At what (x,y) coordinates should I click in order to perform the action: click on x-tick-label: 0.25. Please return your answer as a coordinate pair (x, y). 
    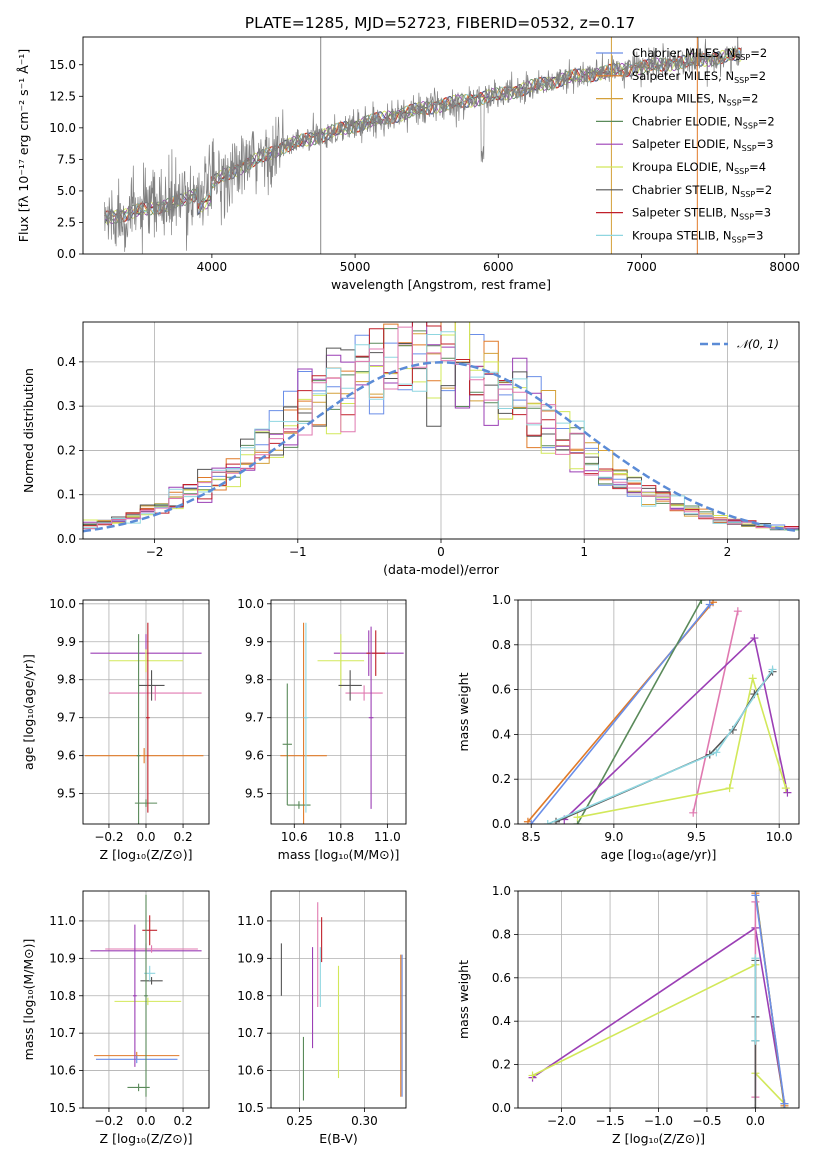
    Looking at the image, I should click on (299, 1121).